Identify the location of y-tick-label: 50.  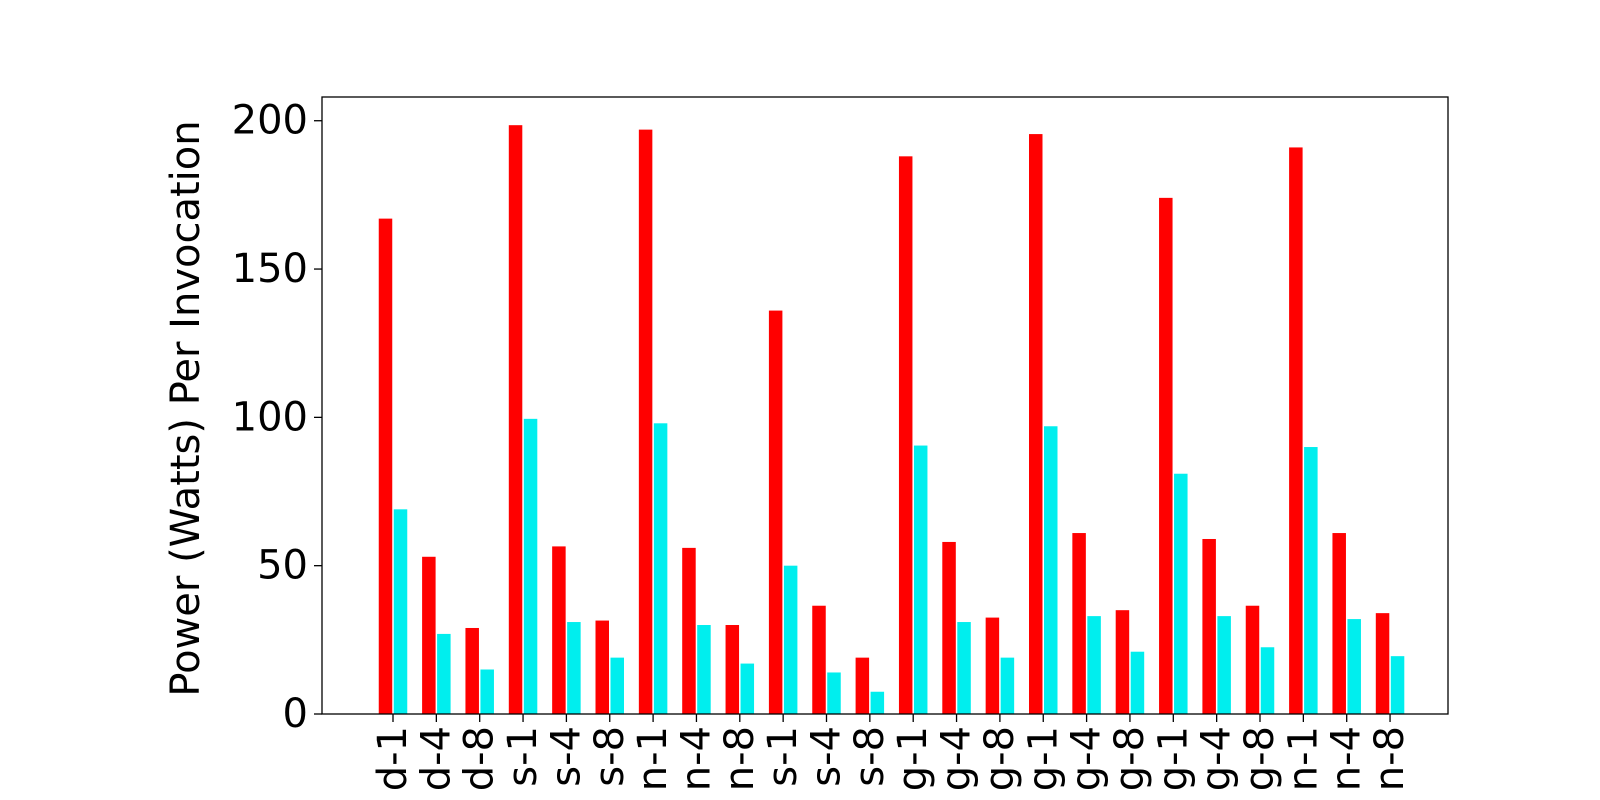
(282, 566).